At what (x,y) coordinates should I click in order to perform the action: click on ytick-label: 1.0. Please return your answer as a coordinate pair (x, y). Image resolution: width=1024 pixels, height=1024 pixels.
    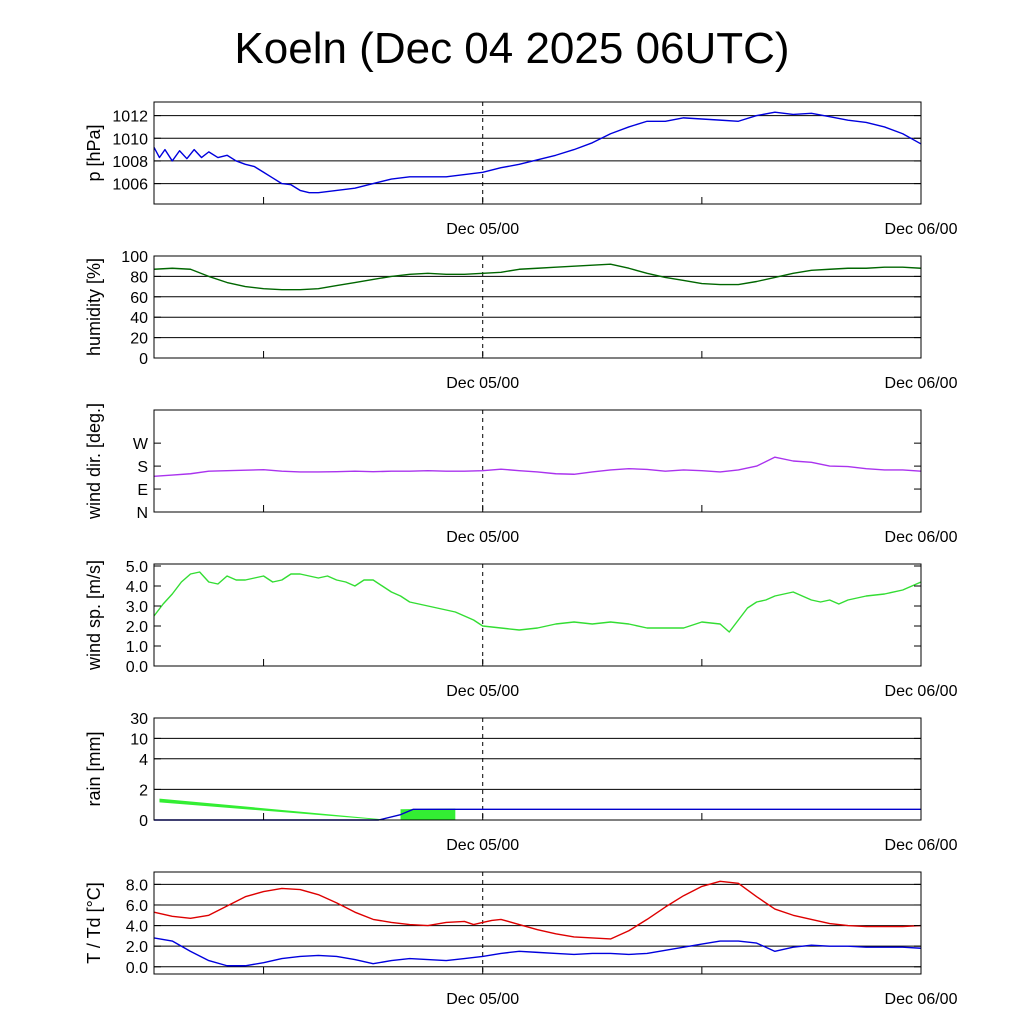
    Looking at the image, I should click on (137, 647).